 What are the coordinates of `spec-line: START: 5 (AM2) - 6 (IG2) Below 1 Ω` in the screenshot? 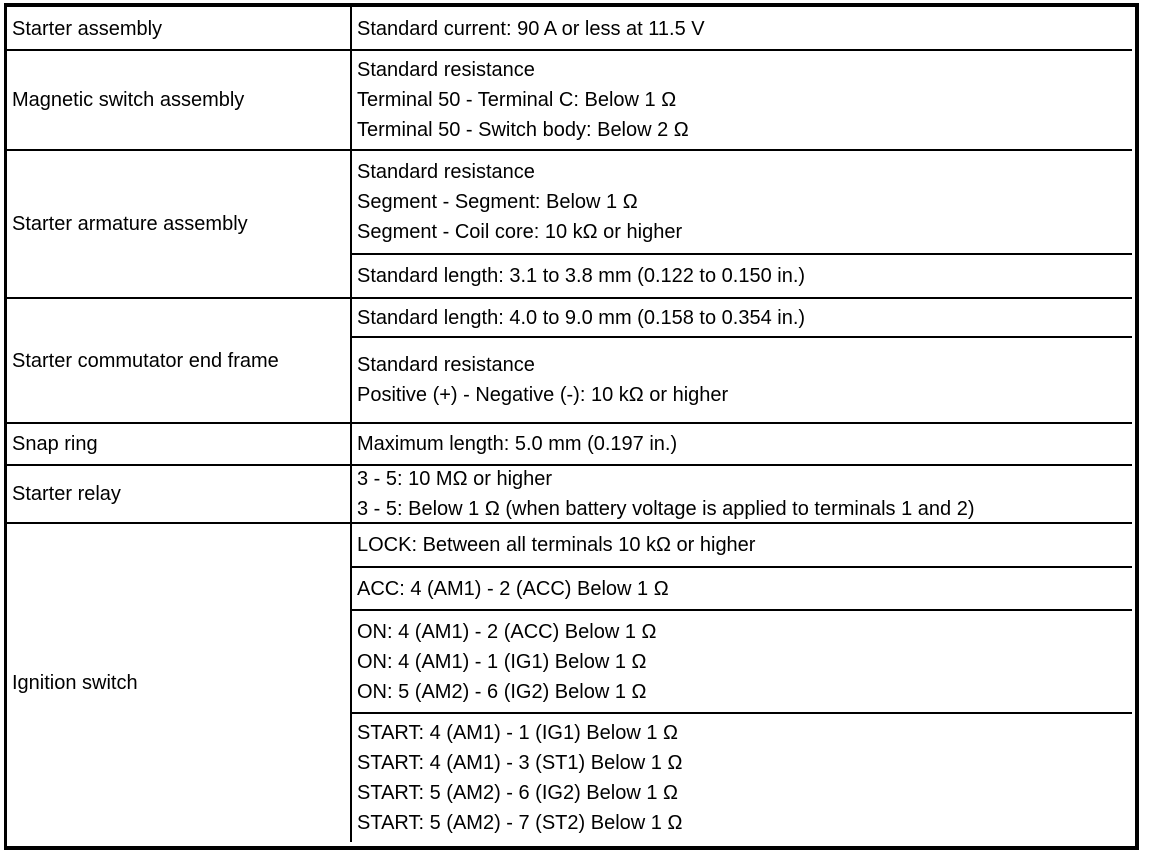 It's located at (517, 792).